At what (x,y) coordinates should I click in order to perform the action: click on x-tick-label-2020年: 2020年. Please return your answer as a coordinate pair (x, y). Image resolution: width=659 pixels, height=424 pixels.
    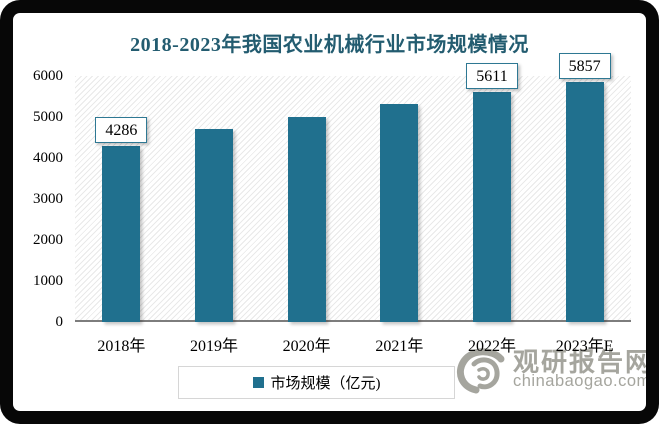
    Looking at the image, I should click on (306, 346).